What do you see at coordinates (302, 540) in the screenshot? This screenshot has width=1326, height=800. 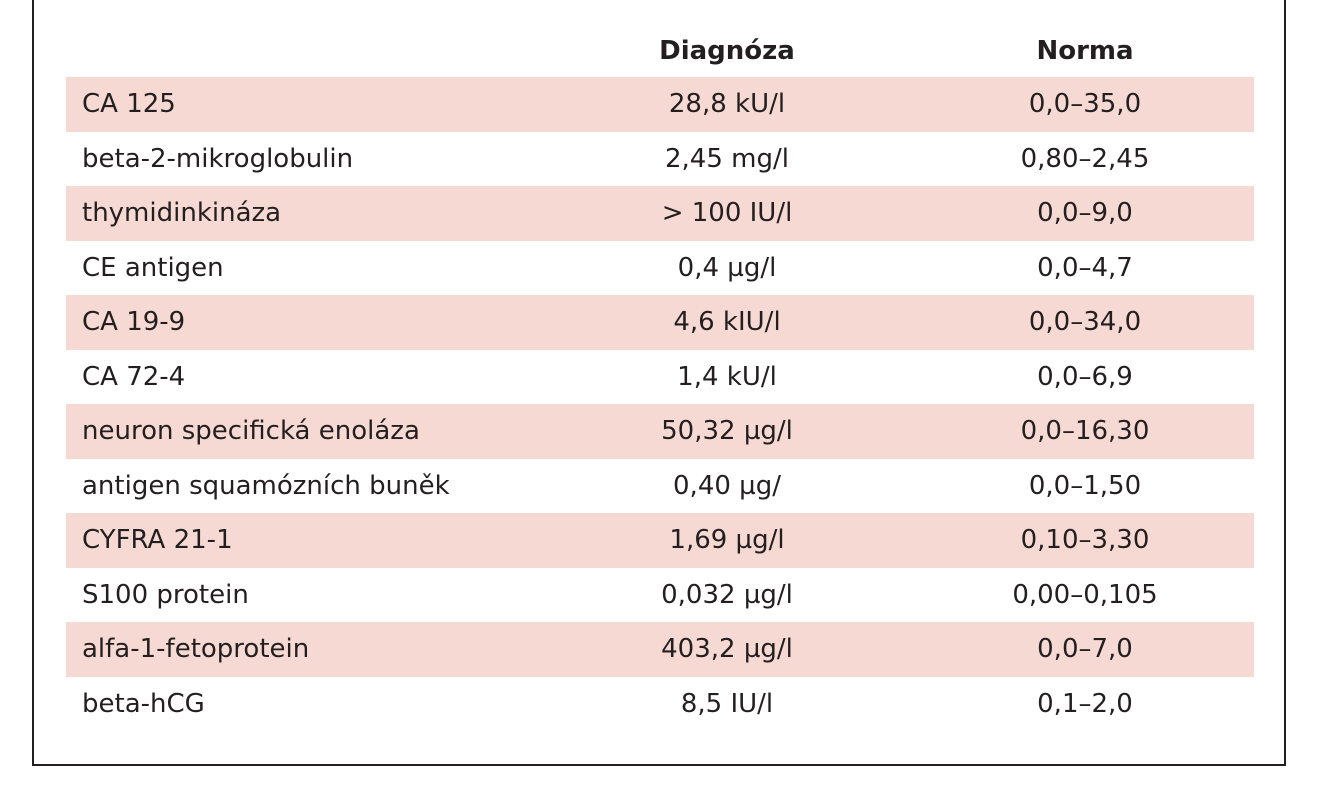 I see `marker-name: CYFRA 21-1` at bounding box center [302, 540].